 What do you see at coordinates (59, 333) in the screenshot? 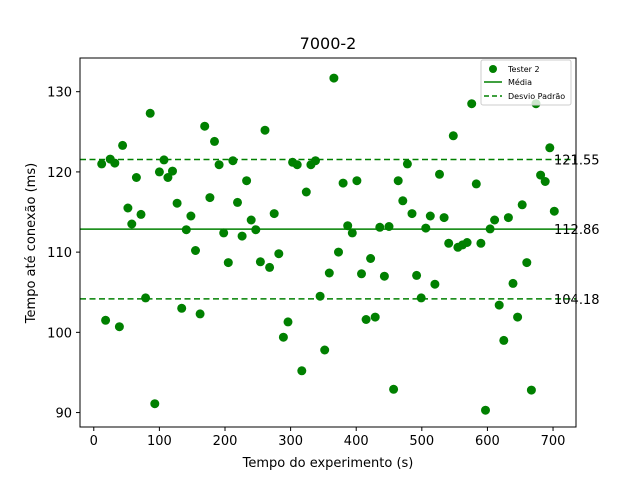
I see `y-tick-label: 100` at bounding box center [59, 333].